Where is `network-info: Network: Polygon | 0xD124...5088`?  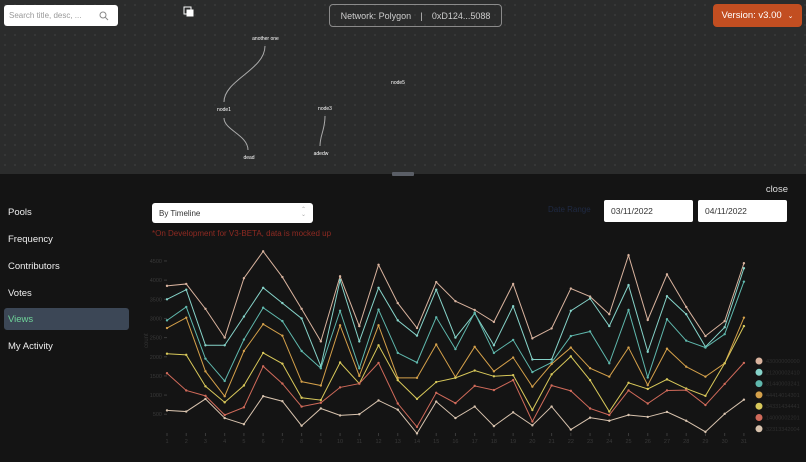 network-info: Network: Polygon | 0xD124...5088 is located at coordinates (415, 15).